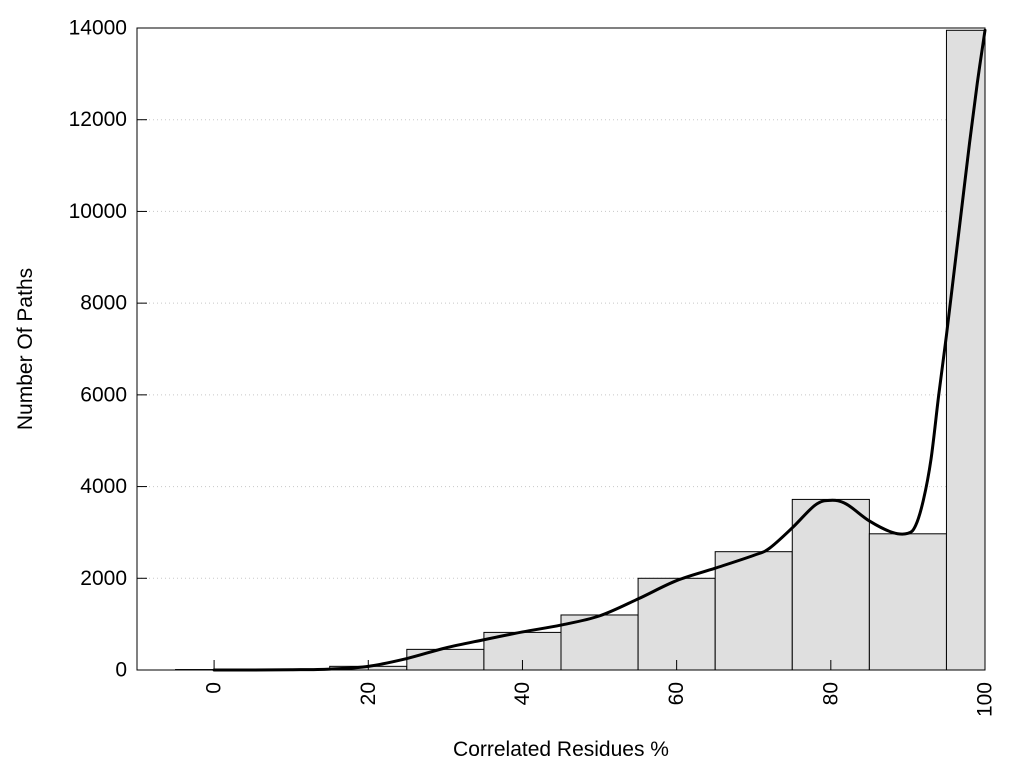 This screenshot has height=768, width=1024. What do you see at coordinates (103, 578) in the screenshot?
I see `y-tick-label: 2000` at bounding box center [103, 578].